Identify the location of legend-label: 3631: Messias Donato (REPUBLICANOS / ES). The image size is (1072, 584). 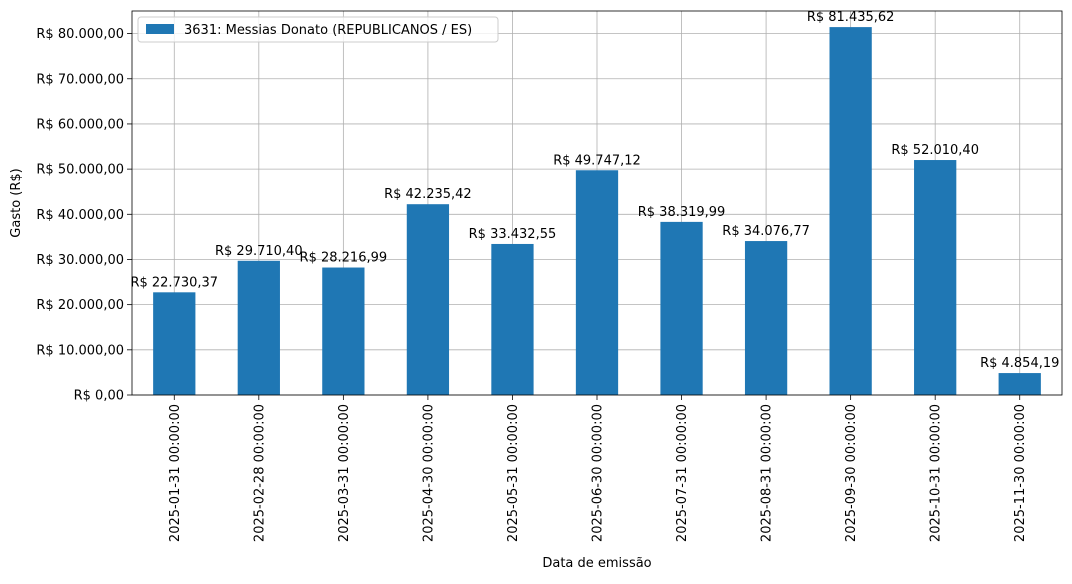
(328, 30).